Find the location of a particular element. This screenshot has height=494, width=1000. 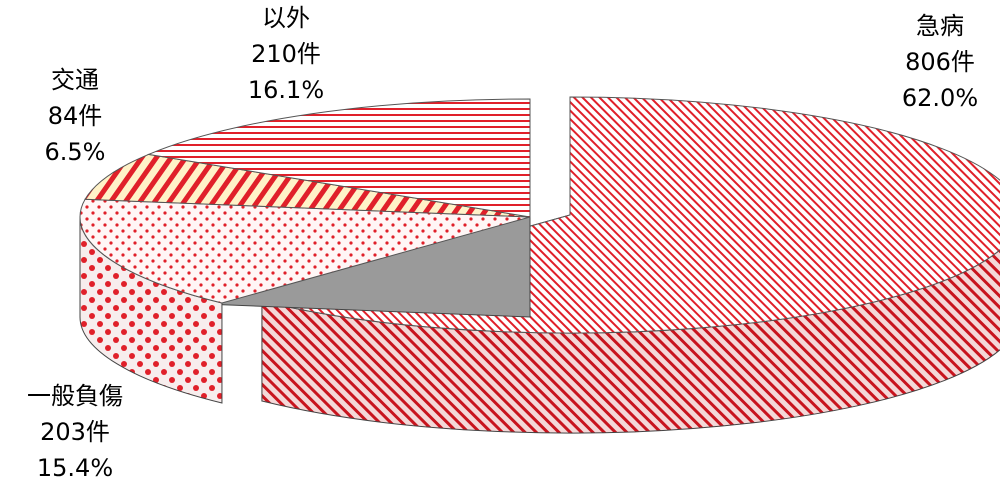

slice-count: 806件 is located at coordinates (940, 62).